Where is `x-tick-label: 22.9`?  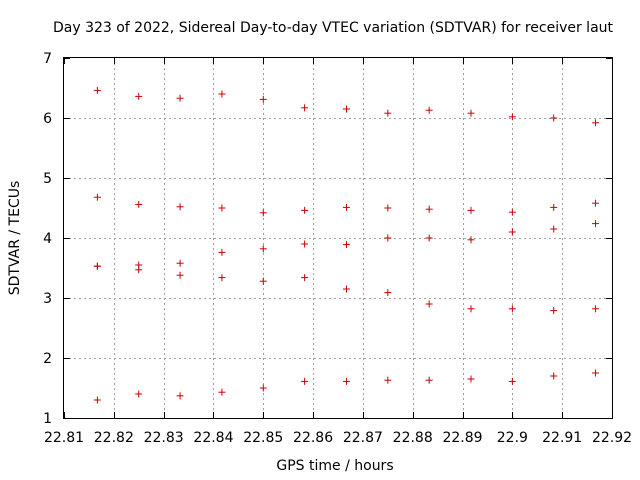 x-tick-label: 22.9 is located at coordinates (512, 438).